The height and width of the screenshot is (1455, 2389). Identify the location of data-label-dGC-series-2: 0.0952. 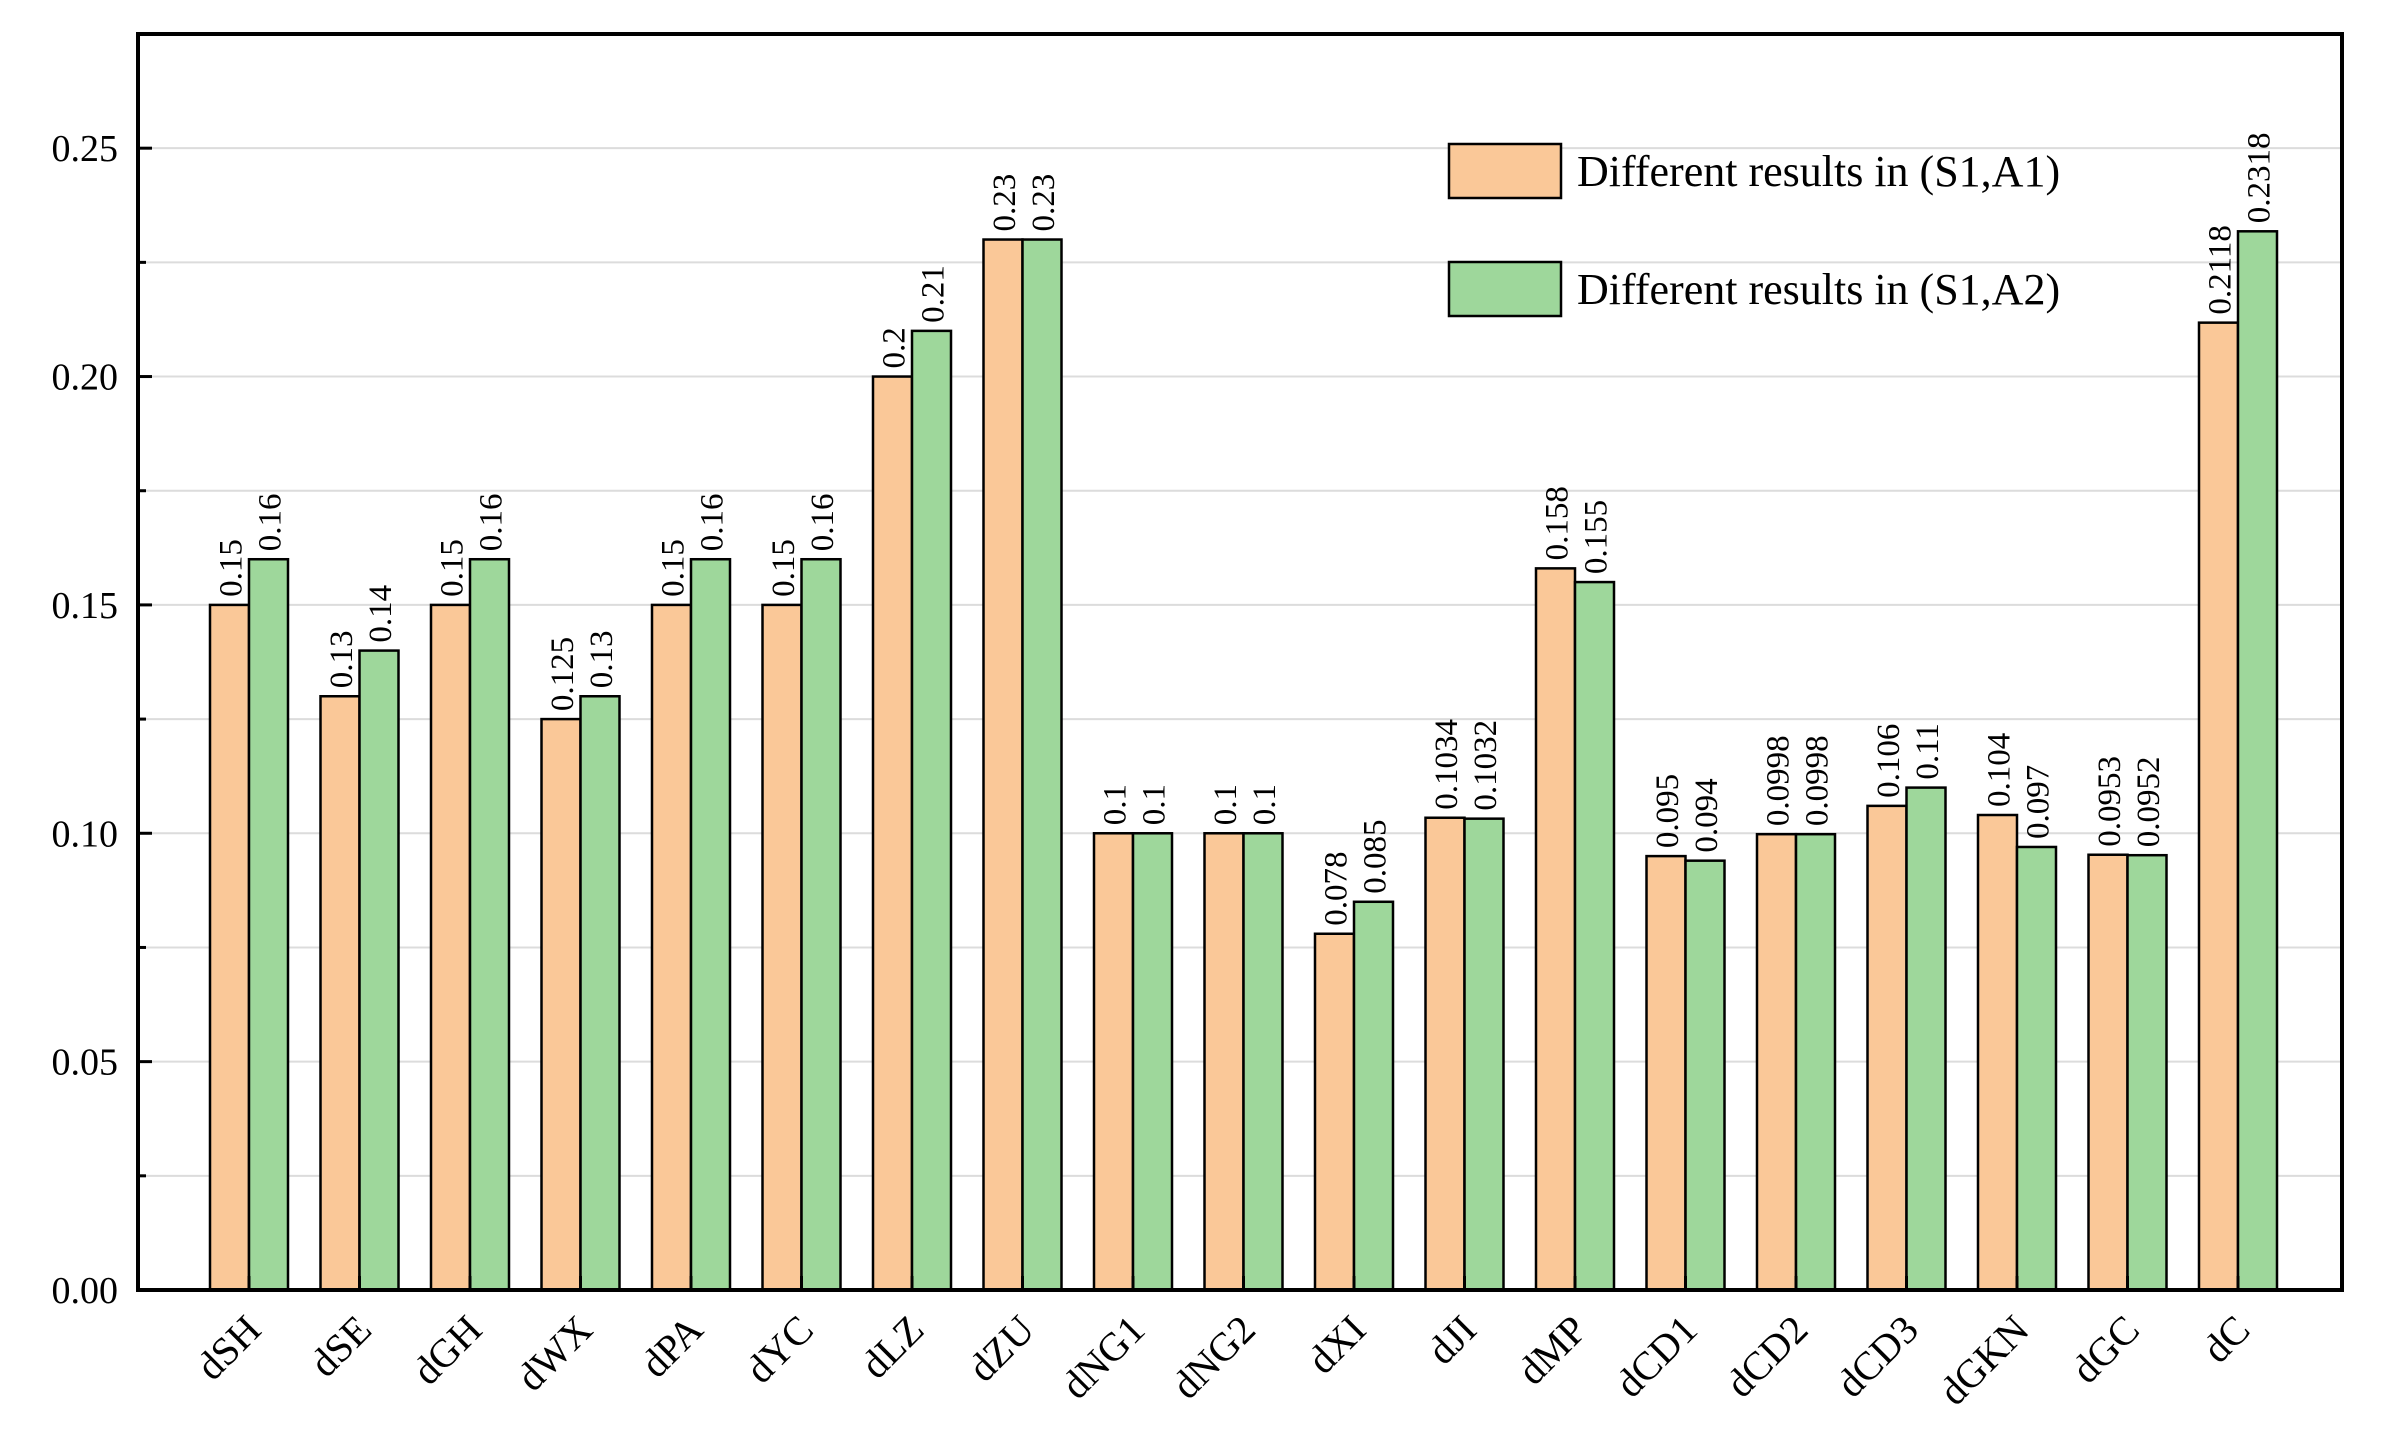
(2149, 801).